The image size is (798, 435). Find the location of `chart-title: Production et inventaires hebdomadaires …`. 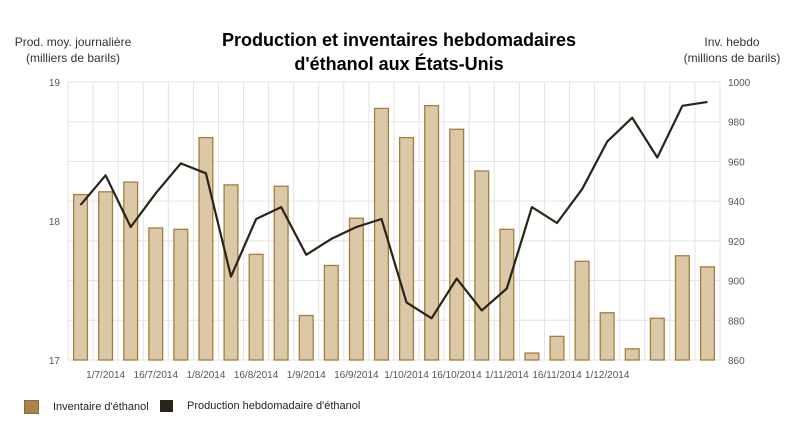

chart-title: Production et inventaires hebdomadaires … is located at coordinates (399, 52).